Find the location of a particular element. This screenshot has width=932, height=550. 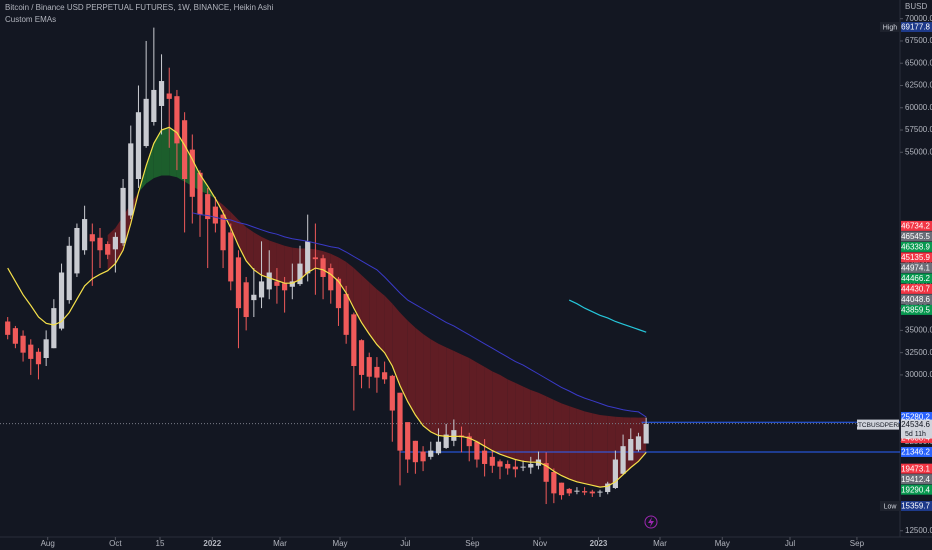

x-tick-label: 2023 is located at coordinates (599, 543).